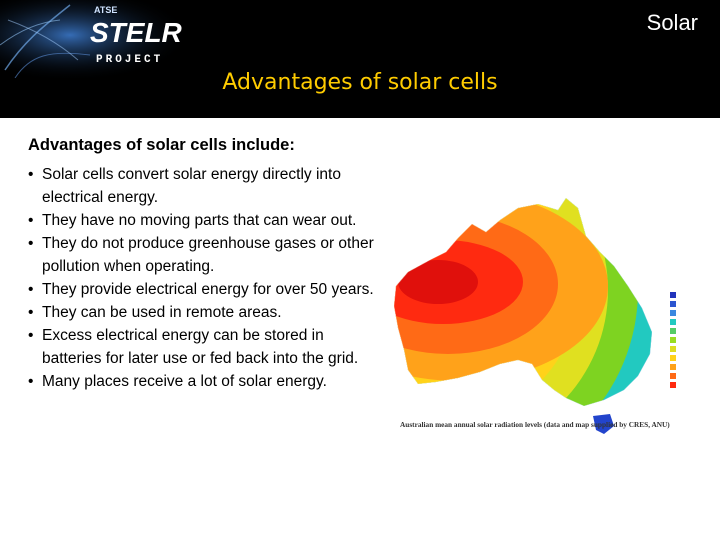 This screenshot has height=540, width=720. Describe the element at coordinates (523, 302) in the screenshot. I see `map-outline` at that location.